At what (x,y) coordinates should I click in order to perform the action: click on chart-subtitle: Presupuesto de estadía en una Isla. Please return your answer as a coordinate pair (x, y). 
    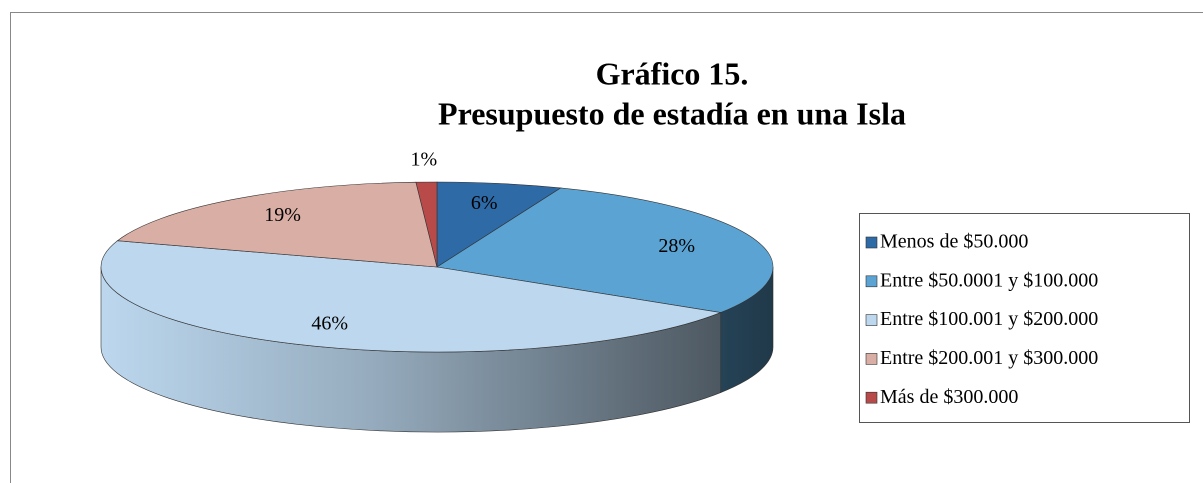
    Looking at the image, I should click on (672, 113).